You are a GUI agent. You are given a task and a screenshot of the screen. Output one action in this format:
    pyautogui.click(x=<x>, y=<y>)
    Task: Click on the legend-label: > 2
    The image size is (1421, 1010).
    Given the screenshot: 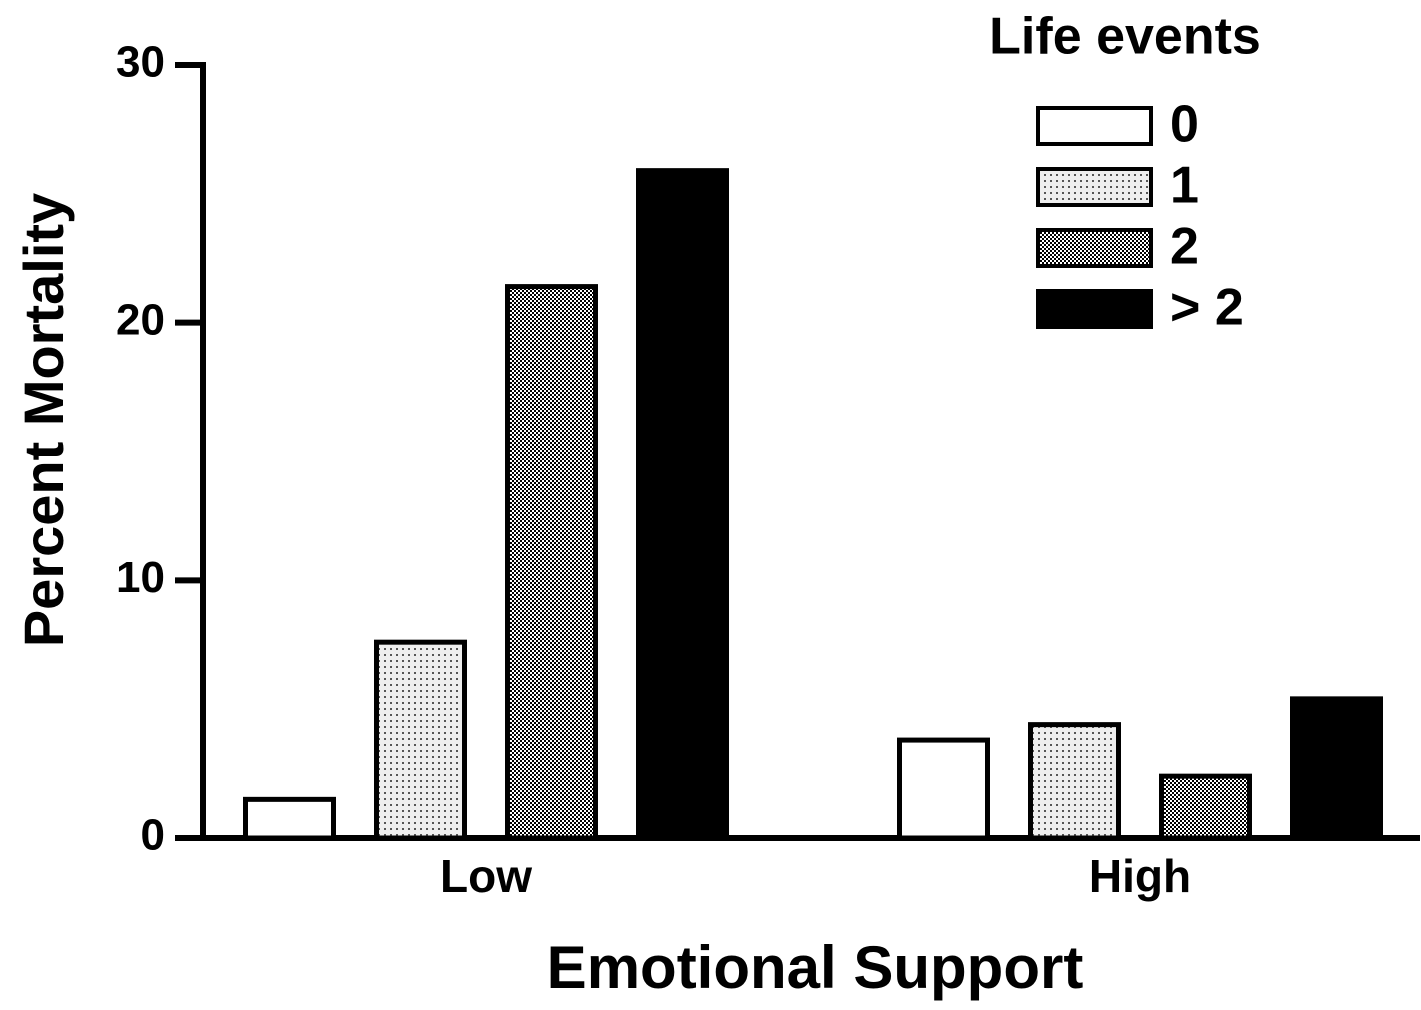 What is the action you would take?
    pyautogui.click(x=1207, y=308)
    